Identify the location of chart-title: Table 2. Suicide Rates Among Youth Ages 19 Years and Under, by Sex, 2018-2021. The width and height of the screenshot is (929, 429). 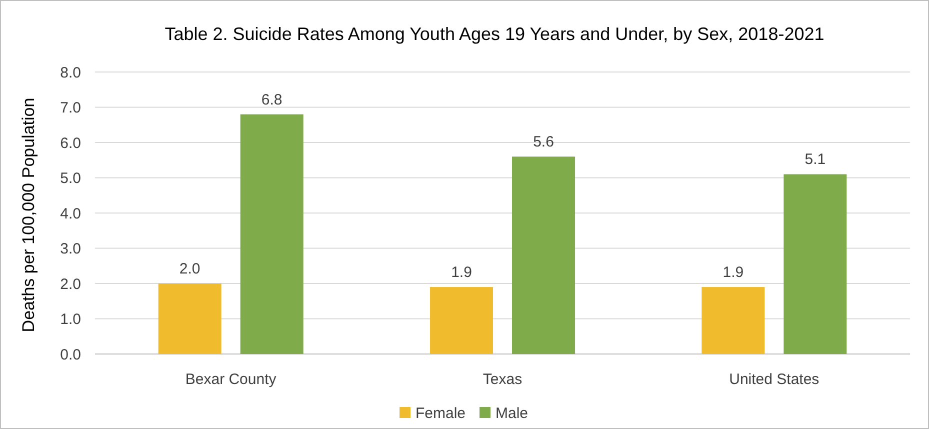
(494, 34).